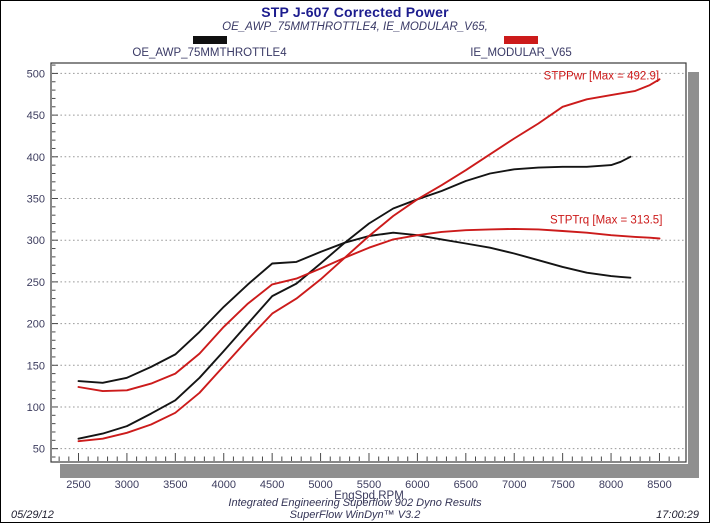 This screenshot has width=710, height=523. Describe the element at coordinates (417, 485) in the screenshot. I see `x-tick-label: 6000` at that location.